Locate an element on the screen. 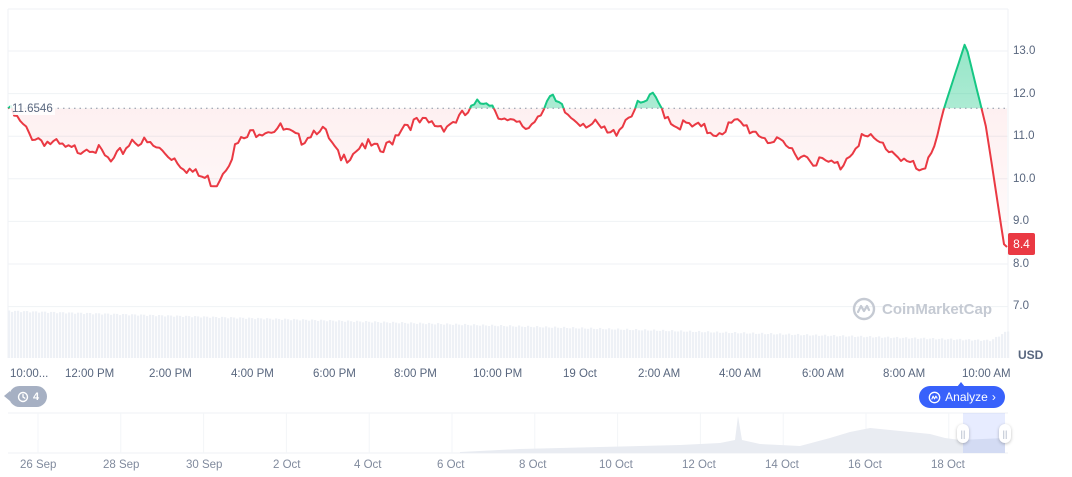 This screenshot has width=1072, height=477. x-tick: 4:00 AM is located at coordinates (740, 374).